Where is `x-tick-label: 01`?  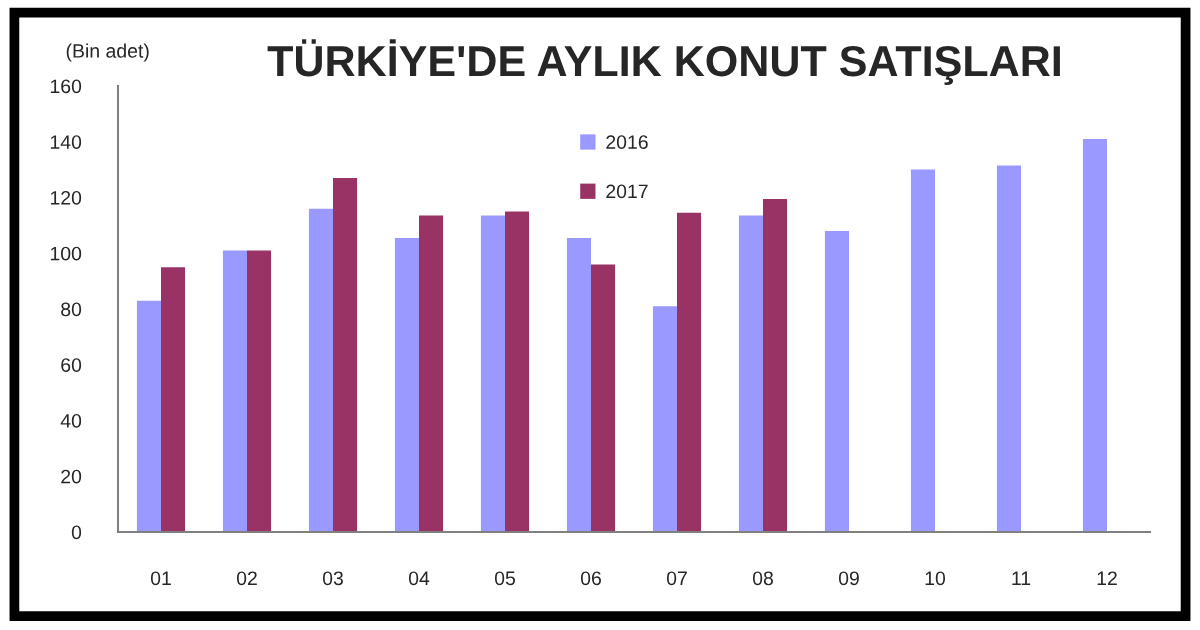 x-tick-label: 01 is located at coordinates (160, 578).